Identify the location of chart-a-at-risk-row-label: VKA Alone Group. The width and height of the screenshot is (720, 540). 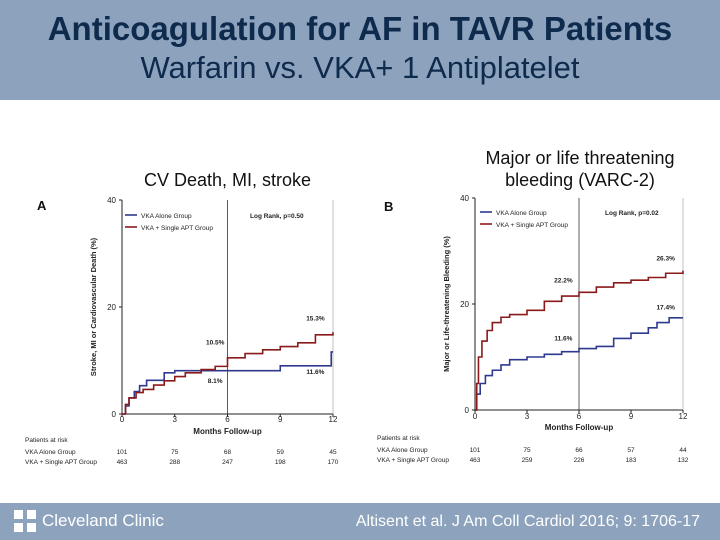
(50, 452).